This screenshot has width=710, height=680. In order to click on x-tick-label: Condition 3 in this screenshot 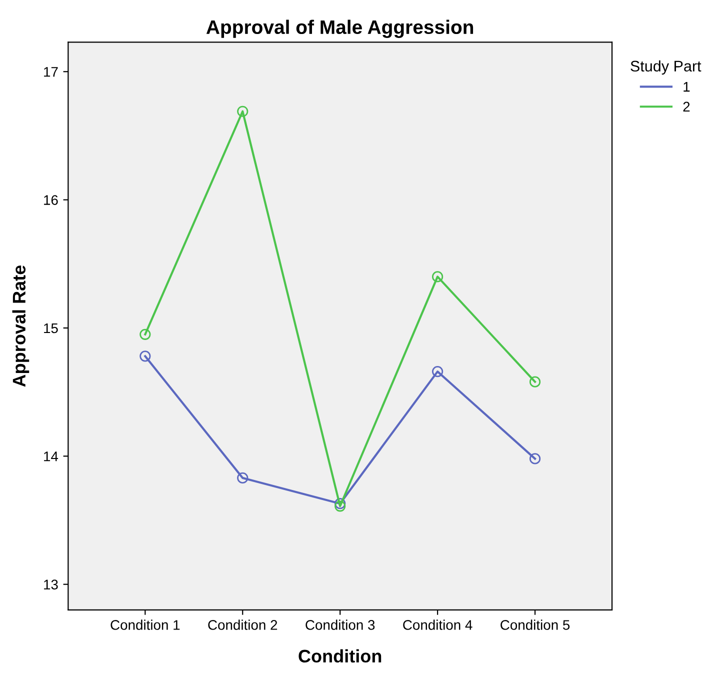, I will do `click(340, 625)`.